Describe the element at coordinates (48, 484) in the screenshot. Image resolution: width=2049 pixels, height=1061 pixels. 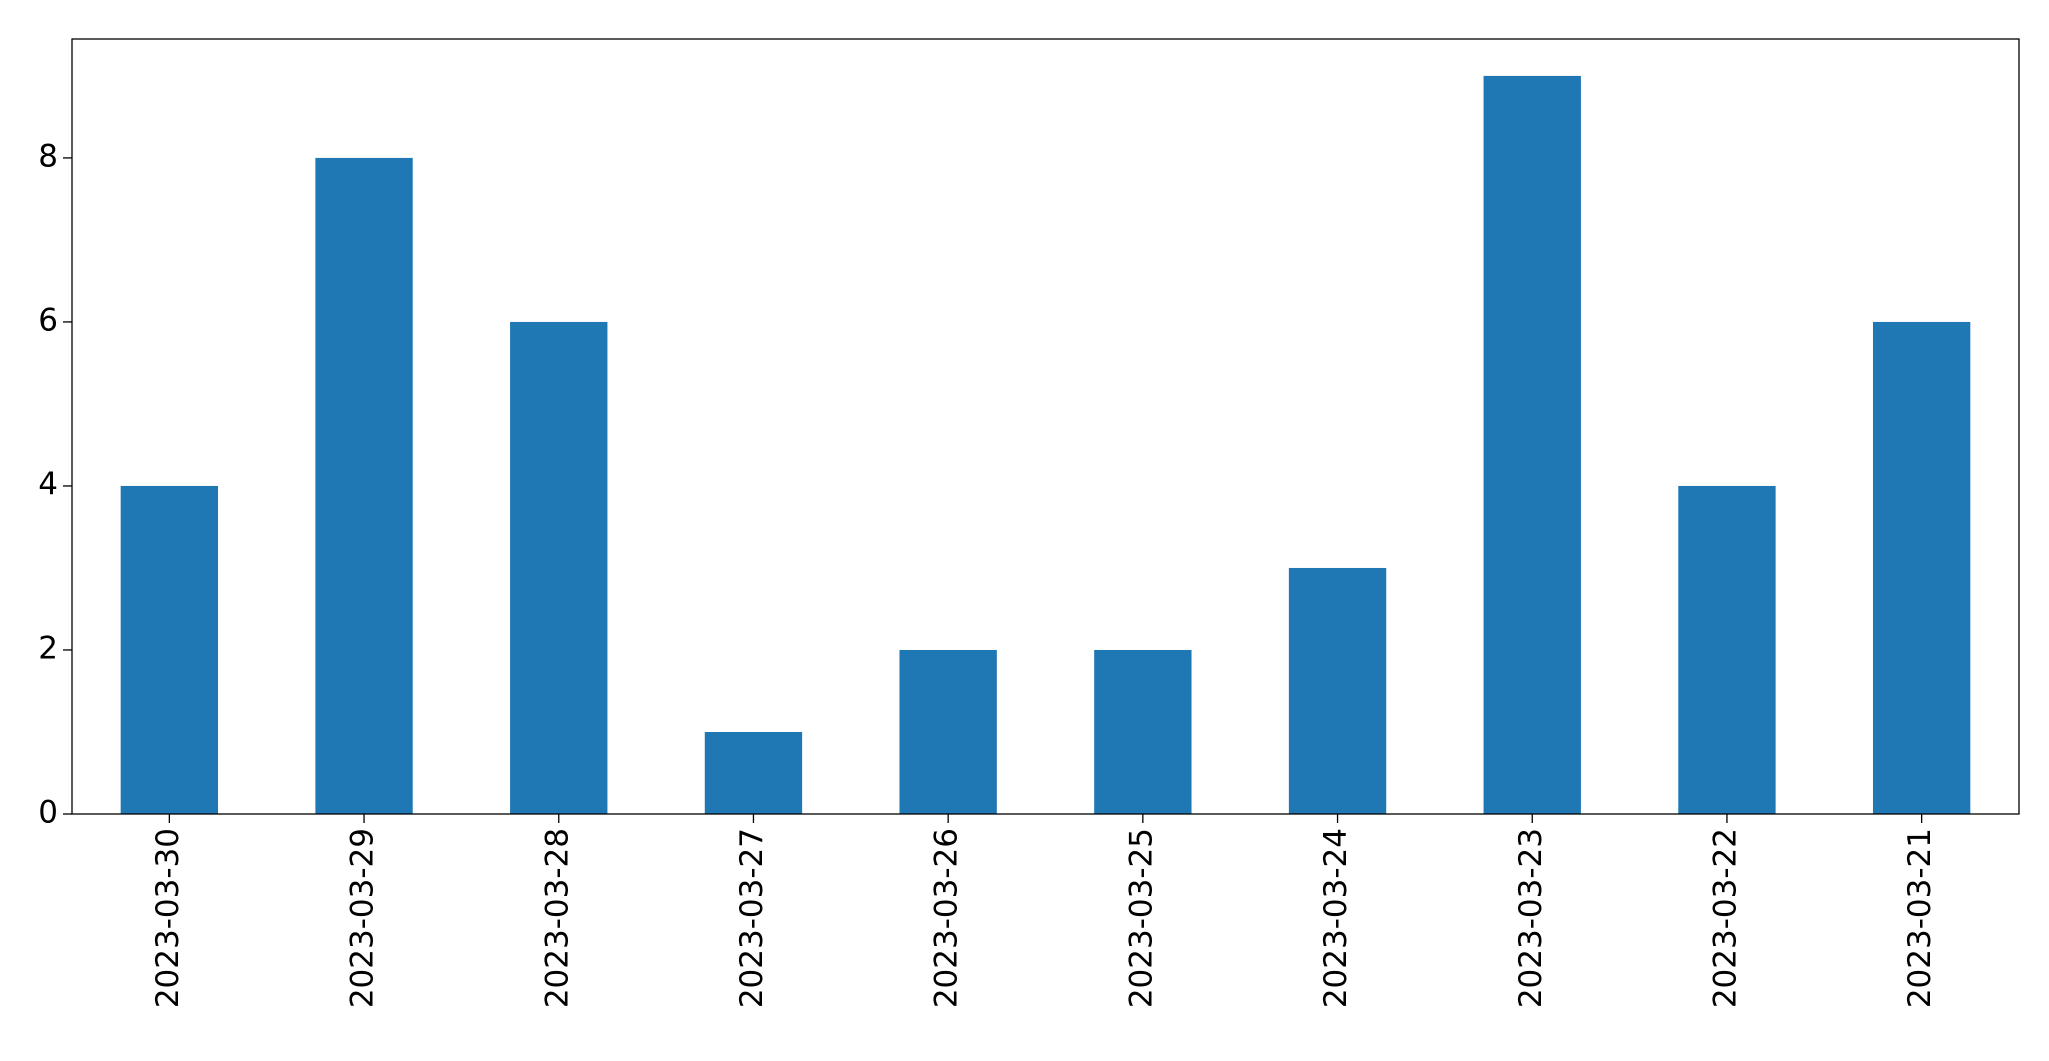
I see `y-tick-label: 4` at that location.